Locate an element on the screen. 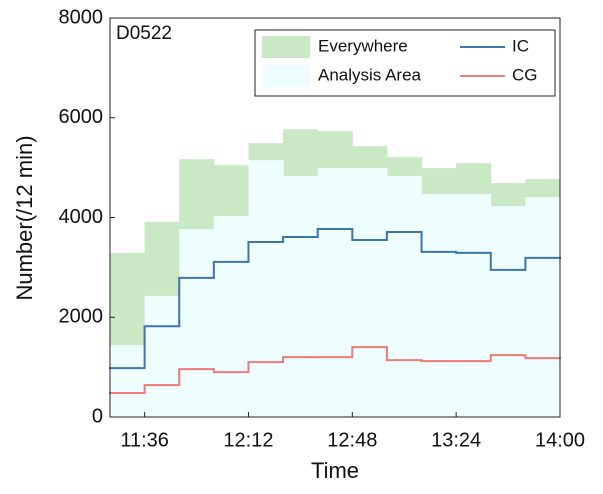 The height and width of the screenshot is (494, 603). y-tick-label: 4000 is located at coordinates (81, 217).